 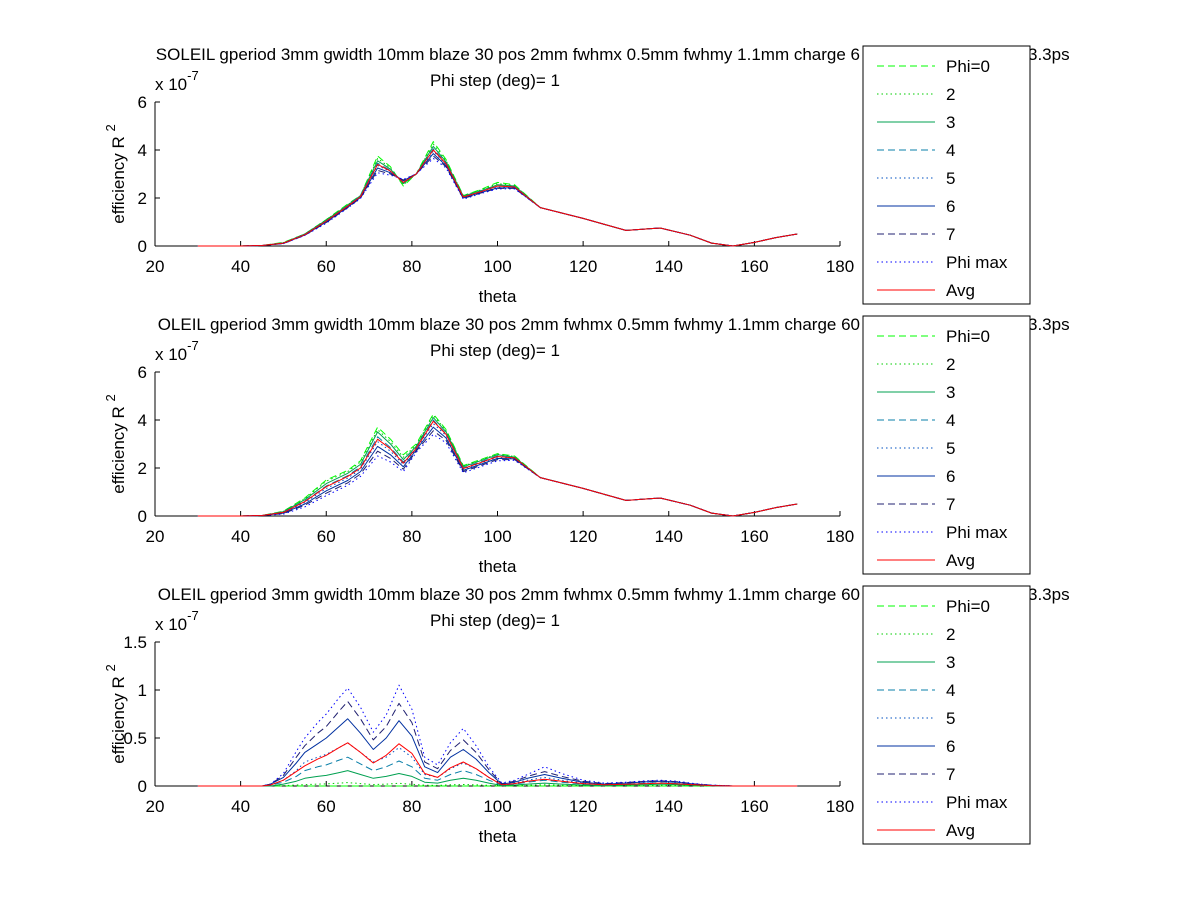 I want to click on chart-title-tail: 3.3ps, so click(x=1049, y=54).